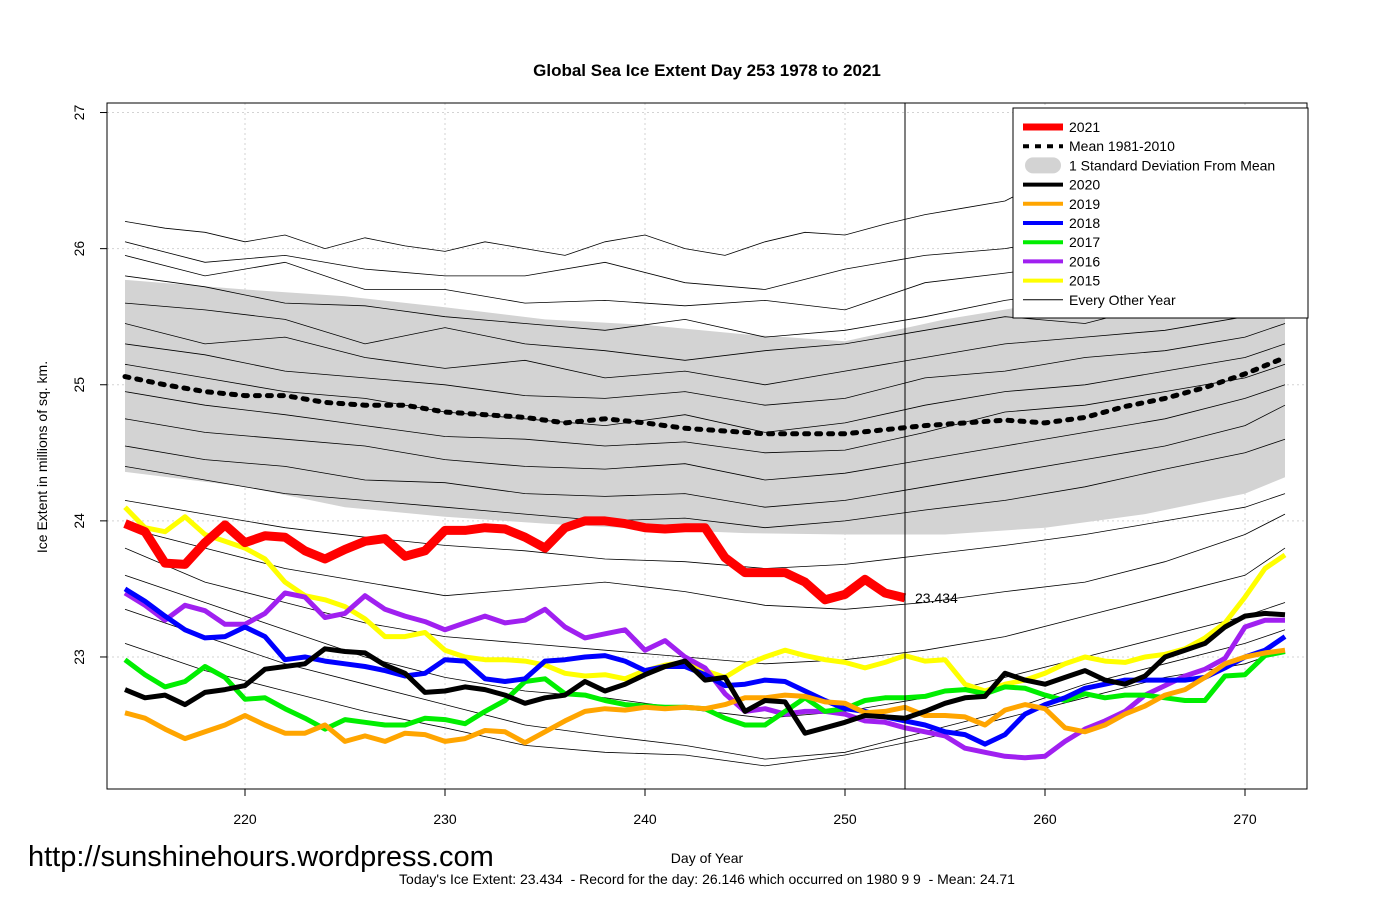 The height and width of the screenshot is (917, 1377). Describe the element at coordinates (89, 385) in the screenshot. I see `y-axis: 23 24 25 26 27` at that location.